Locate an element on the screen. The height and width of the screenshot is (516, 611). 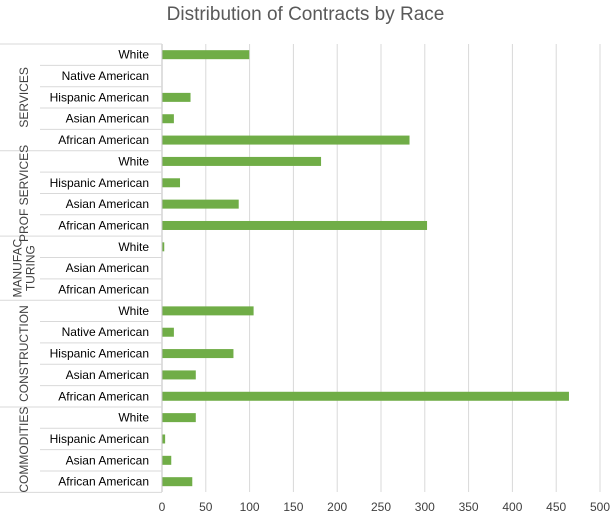
x-tick-label: 150 is located at coordinates (293, 507).